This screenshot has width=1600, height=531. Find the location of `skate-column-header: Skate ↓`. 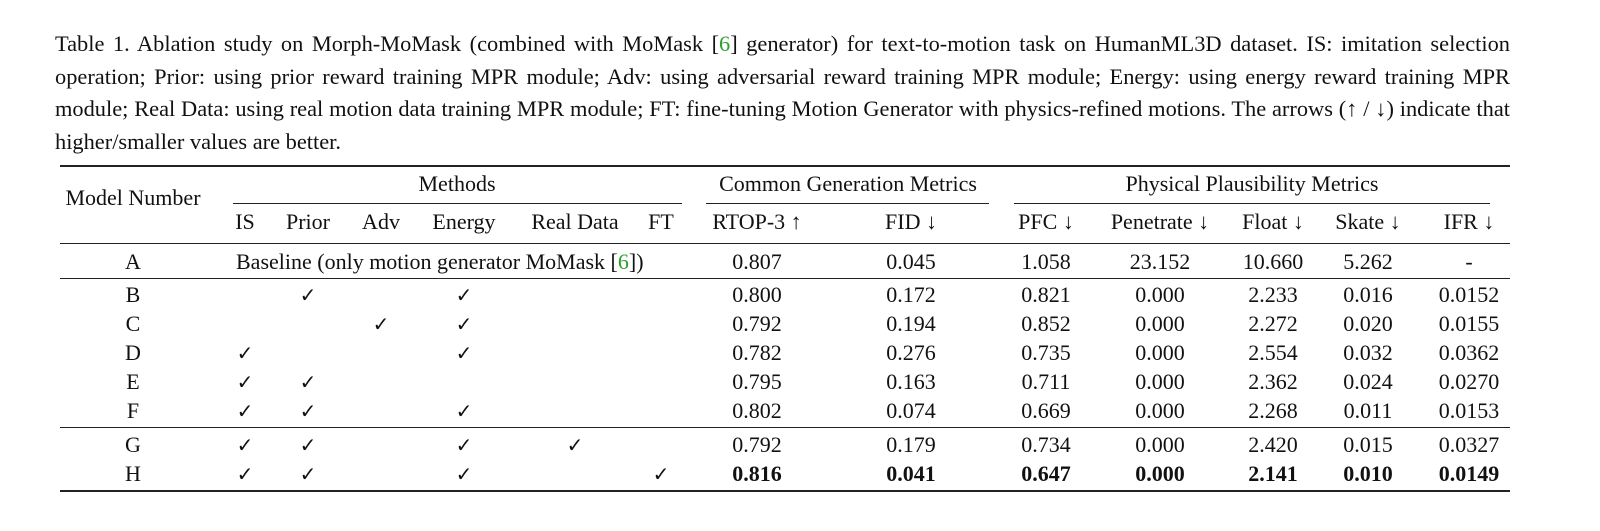

skate-column-header: Skate ↓ is located at coordinates (1368, 221).